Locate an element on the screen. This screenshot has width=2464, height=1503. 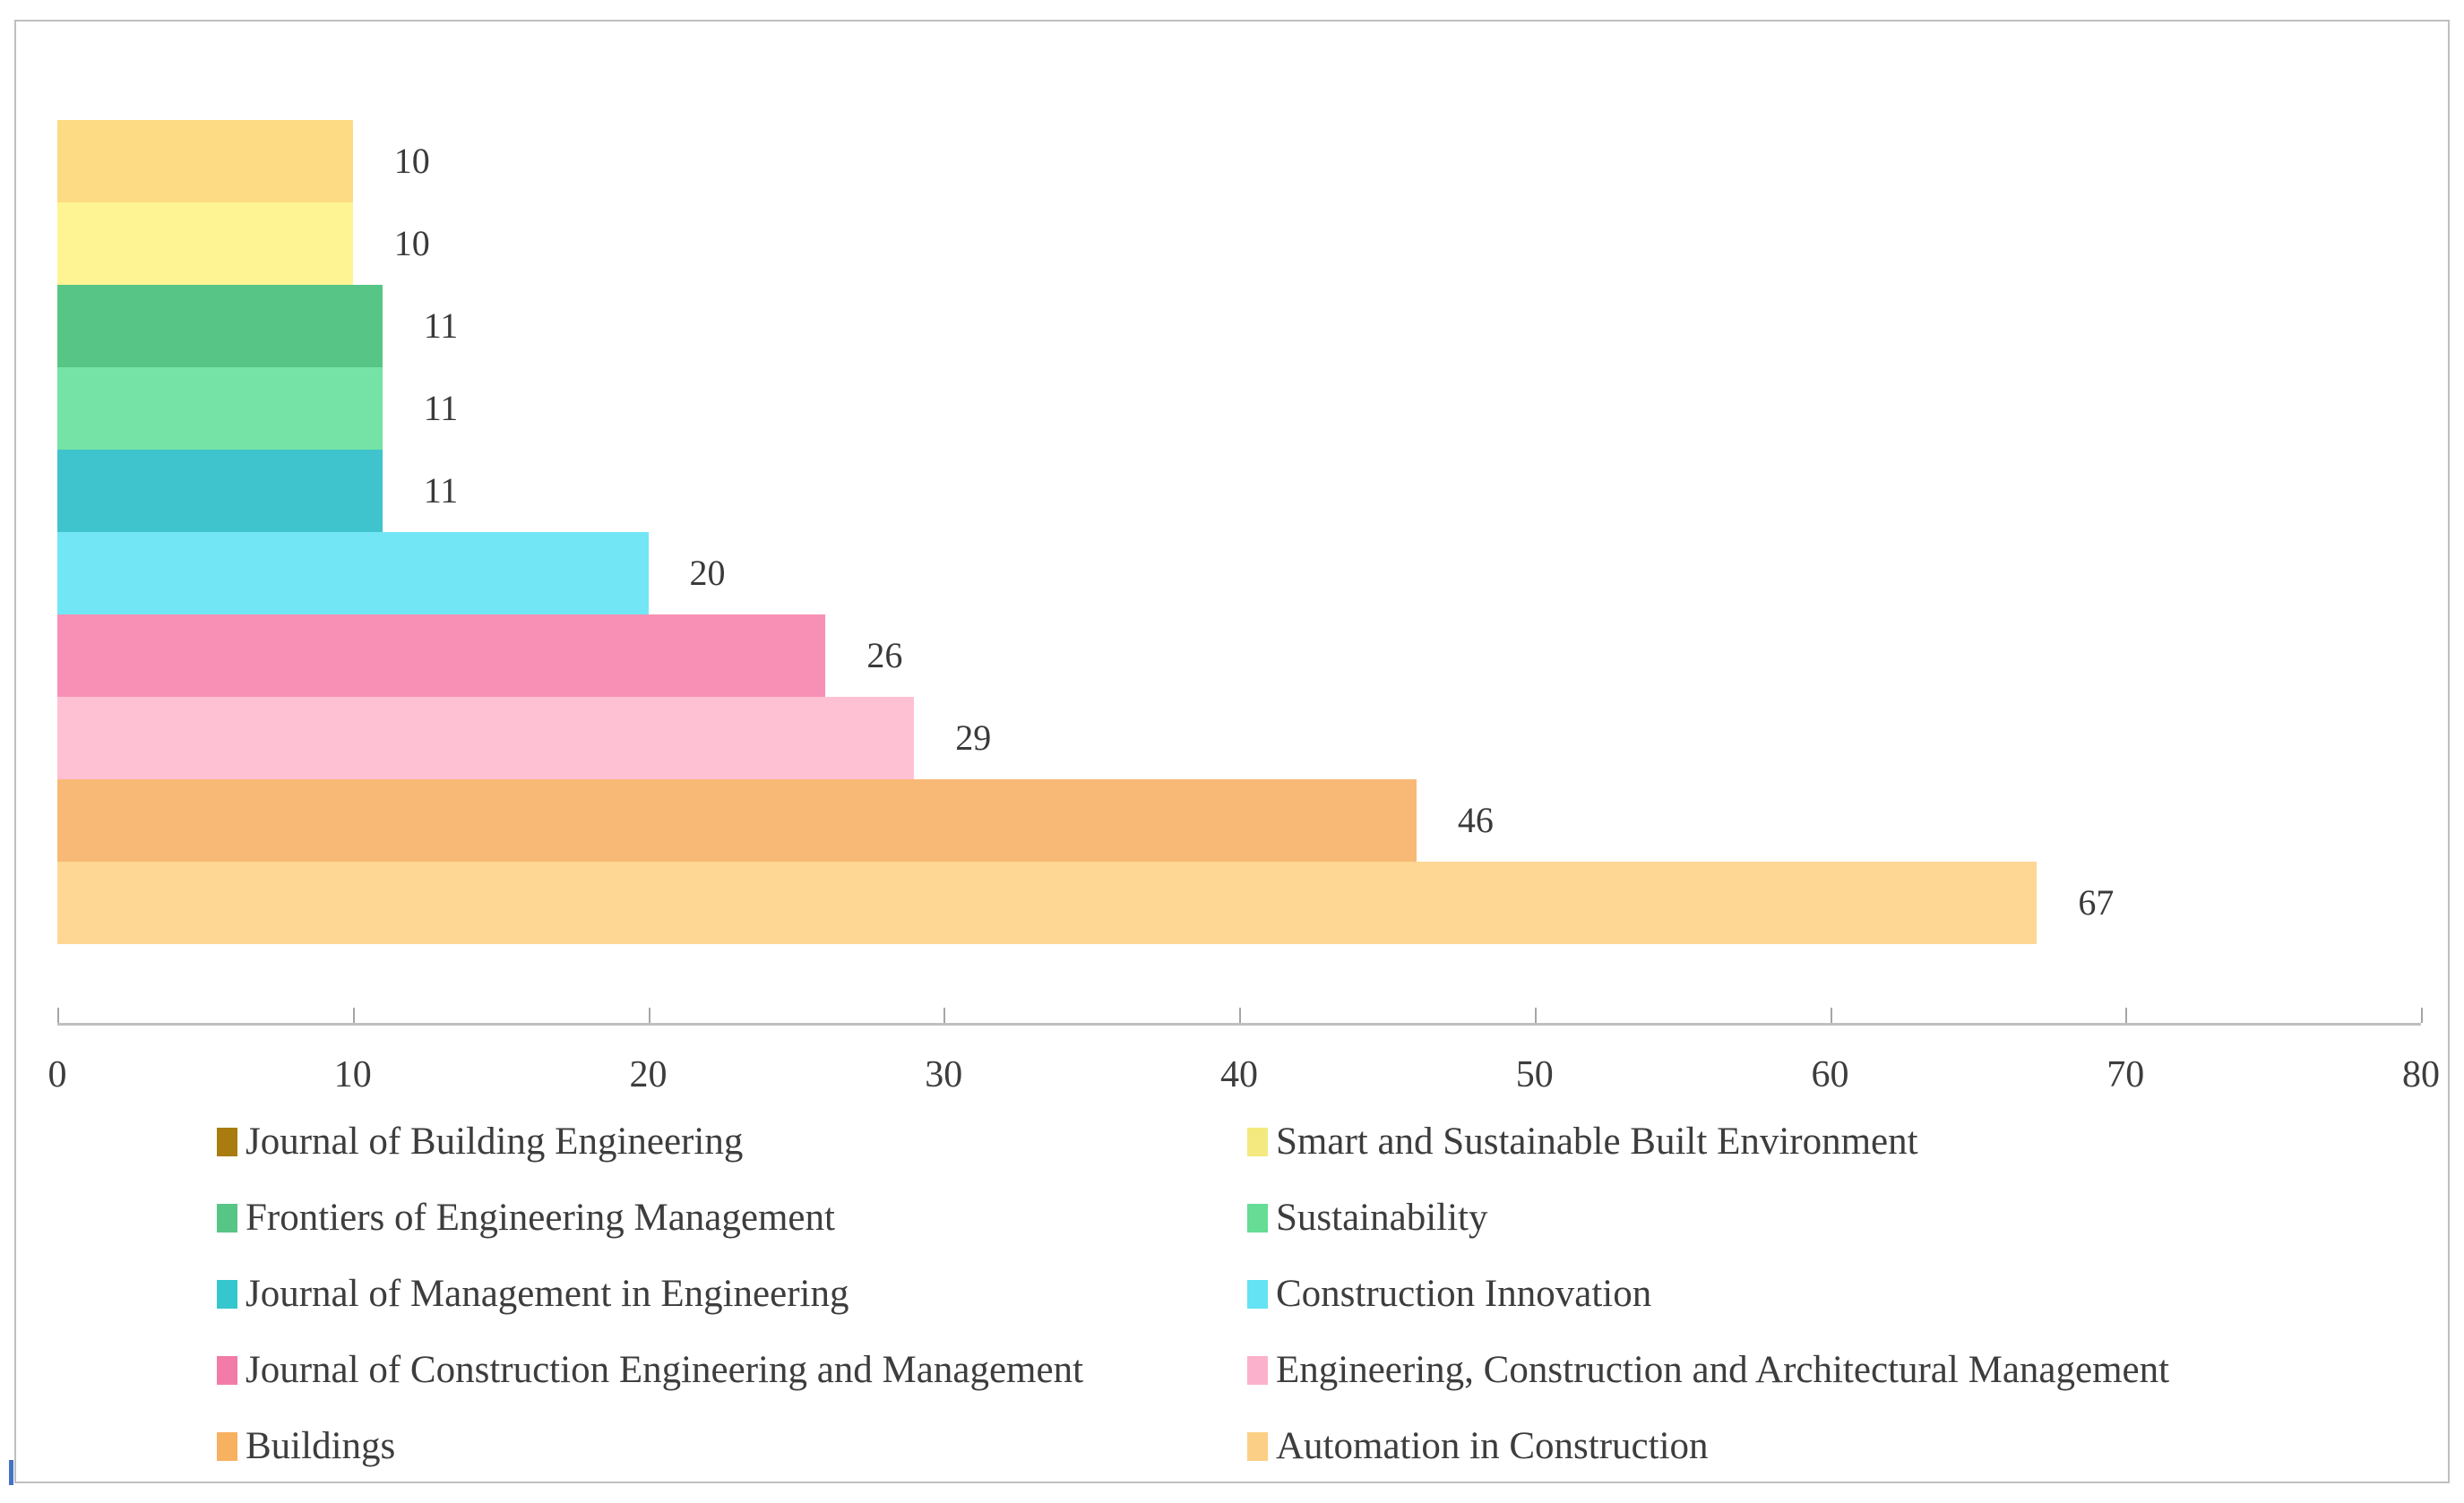
bar-value-label: 29 is located at coordinates (974, 737).